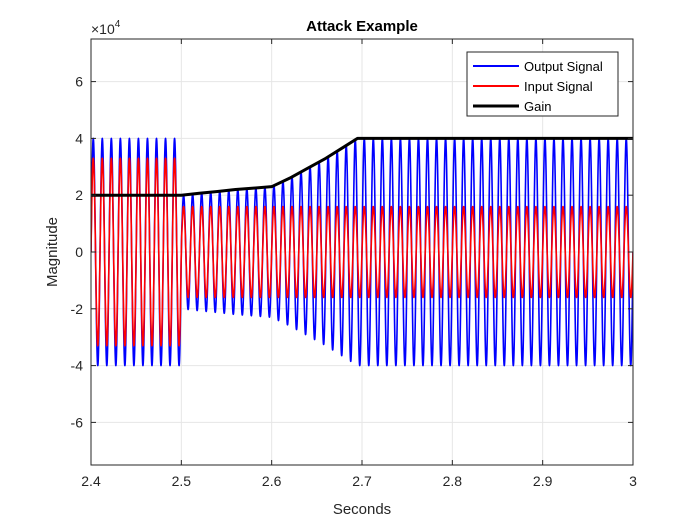 The height and width of the screenshot is (525, 700). What do you see at coordinates (52, 252) in the screenshot?
I see `y-axis-label: Magnitude` at bounding box center [52, 252].